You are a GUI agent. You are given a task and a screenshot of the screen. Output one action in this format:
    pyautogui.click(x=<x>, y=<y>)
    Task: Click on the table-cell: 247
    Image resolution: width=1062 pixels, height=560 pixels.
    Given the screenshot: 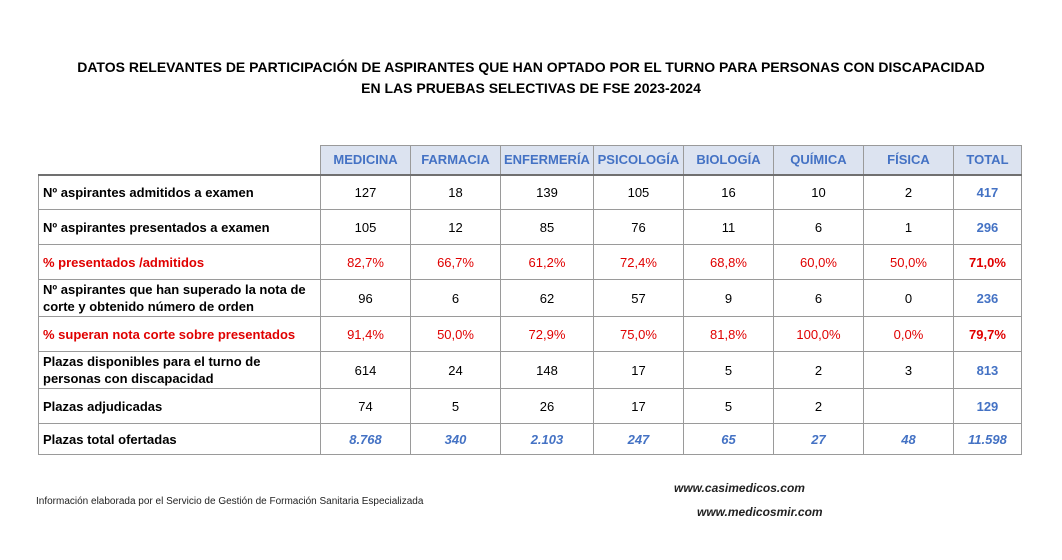 What is the action you would take?
    pyautogui.click(x=638, y=439)
    